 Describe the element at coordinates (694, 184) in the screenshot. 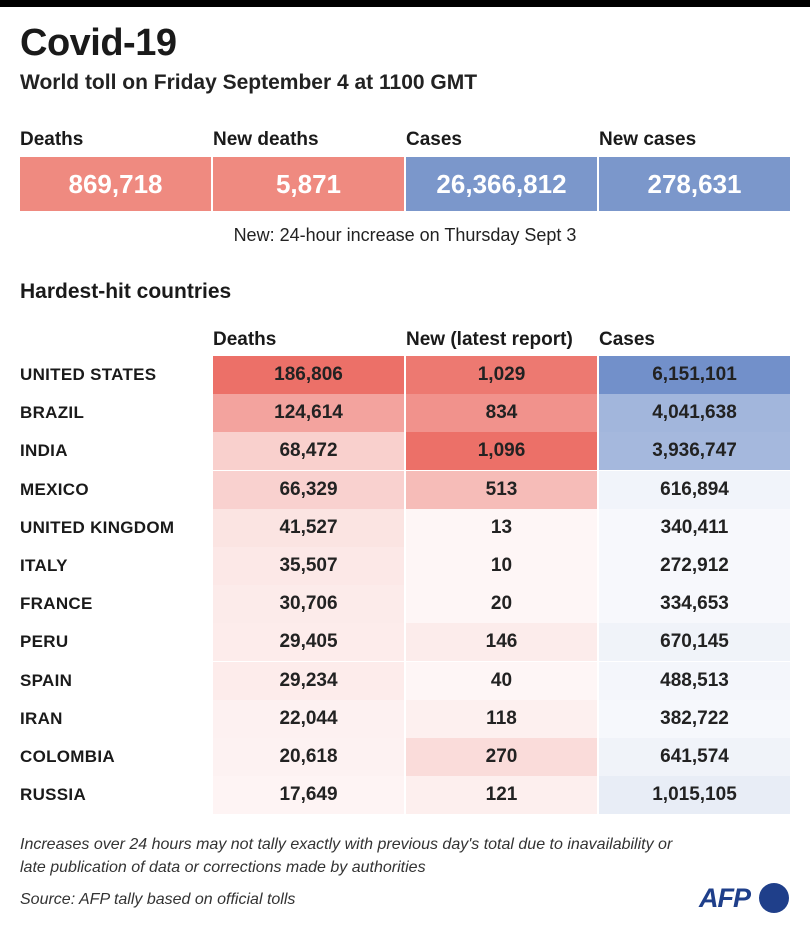

I see `summary-new-cases-value: 278,631` at that location.